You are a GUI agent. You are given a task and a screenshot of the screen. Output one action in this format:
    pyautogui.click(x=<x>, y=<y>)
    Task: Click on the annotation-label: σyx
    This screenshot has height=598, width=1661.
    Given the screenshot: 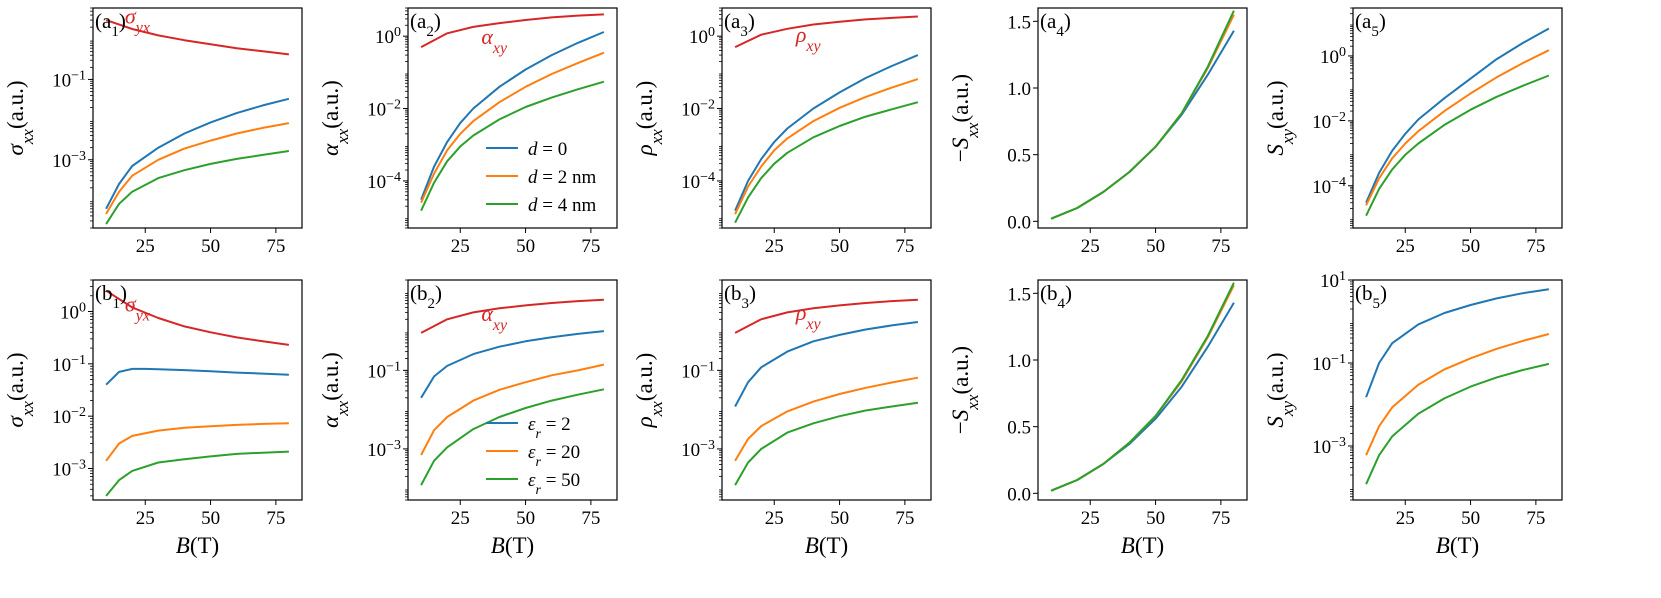 What is the action you would take?
    pyautogui.click(x=137, y=19)
    